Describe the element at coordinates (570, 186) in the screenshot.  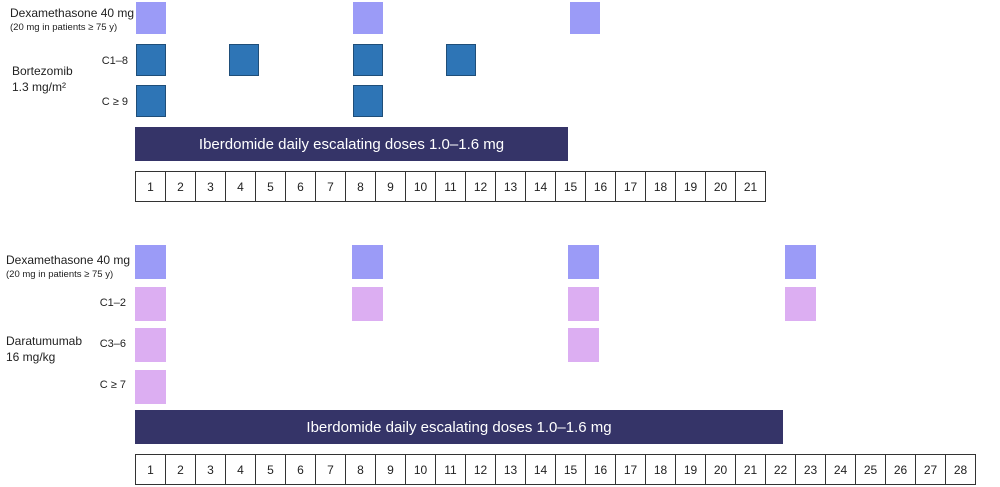
I see `top-day-cell-15: 15` at that location.